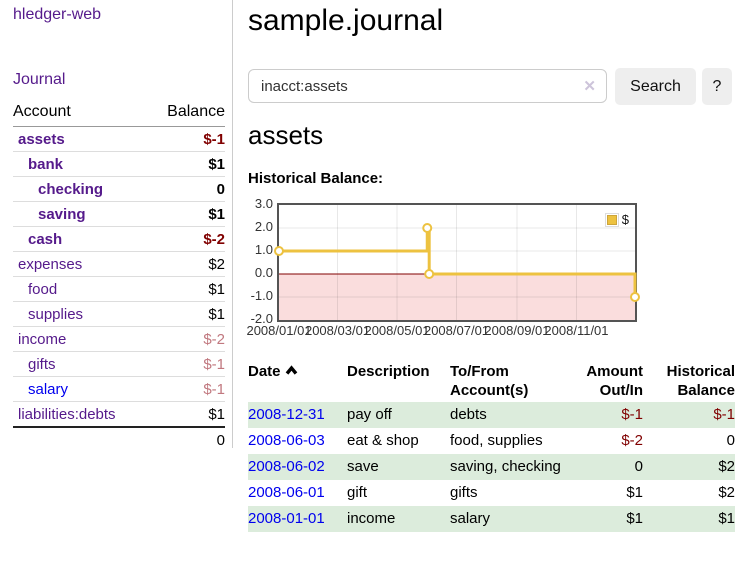 The image size is (742, 582). Describe the element at coordinates (286, 135) in the screenshot. I see `account-heading: assets` at that location.